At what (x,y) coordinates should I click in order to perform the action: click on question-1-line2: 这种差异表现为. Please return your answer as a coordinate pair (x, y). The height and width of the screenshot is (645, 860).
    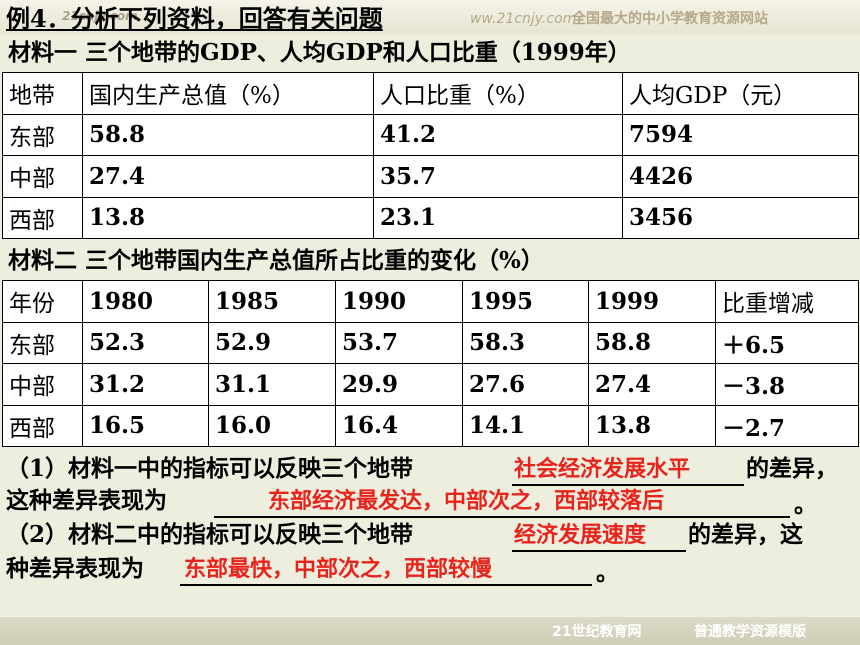
    Looking at the image, I should click on (86, 500).